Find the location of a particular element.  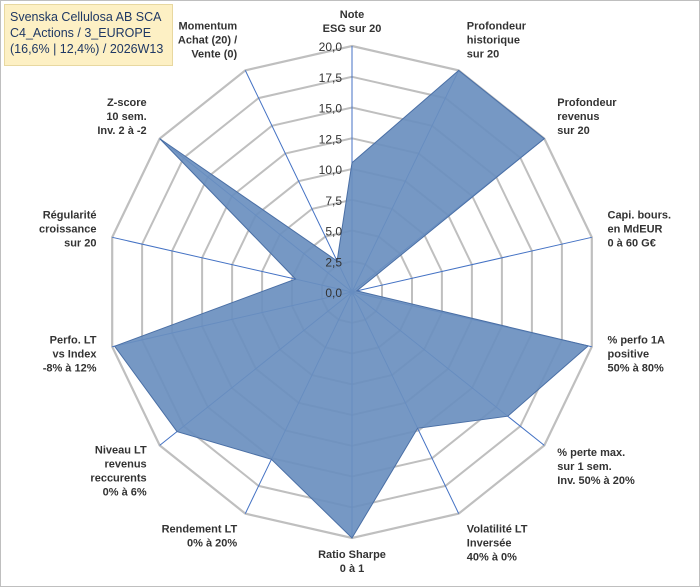

axis-label: Volatilité LT Inversée 40% à 0% is located at coordinates (497, 543).